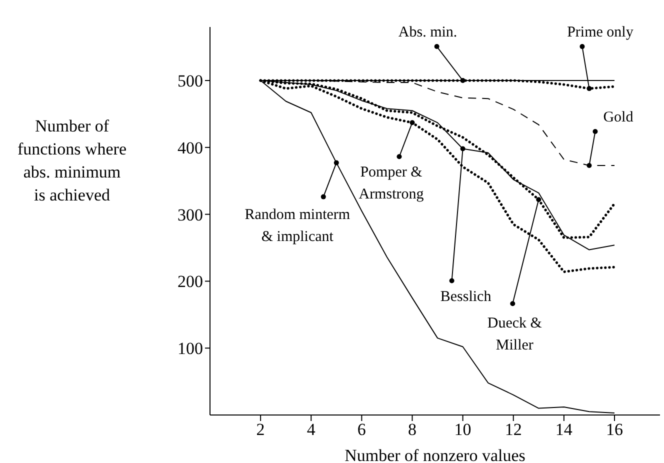 Image resolution: width=664 pixels, height=463 pixels. I want to click on annotation: Pomper & Armstrong, so click(391, 183).